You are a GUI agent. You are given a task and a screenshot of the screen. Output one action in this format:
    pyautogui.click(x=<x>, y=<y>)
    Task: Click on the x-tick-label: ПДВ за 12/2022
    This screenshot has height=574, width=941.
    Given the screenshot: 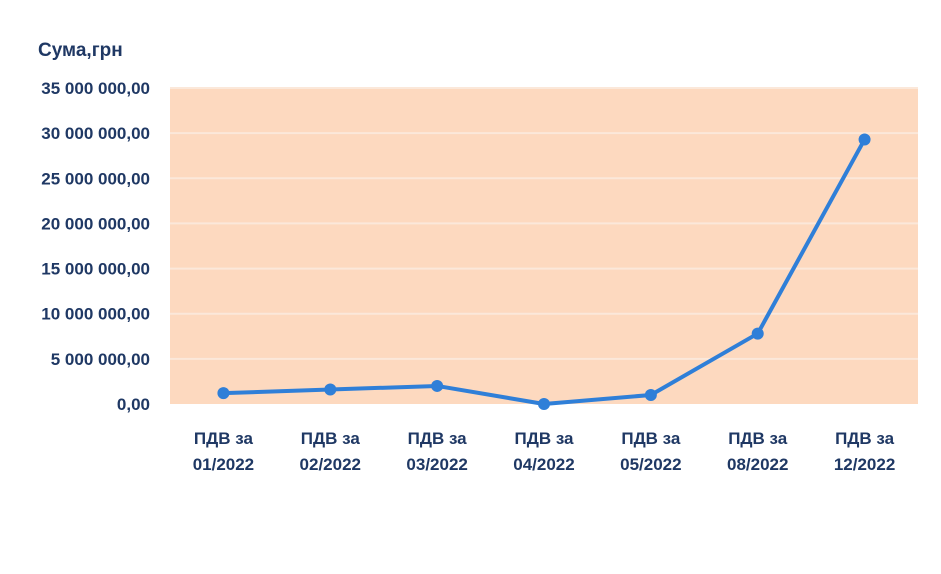 What is the action you would take?
    pyautogui.click(x=864, y=451)
    